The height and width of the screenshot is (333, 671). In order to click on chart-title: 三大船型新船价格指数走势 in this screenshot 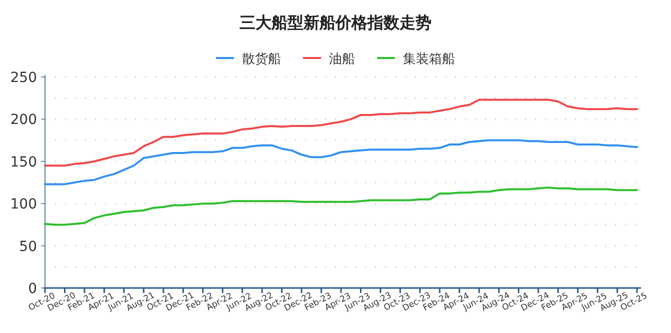, I will do `click(336, 22)`.